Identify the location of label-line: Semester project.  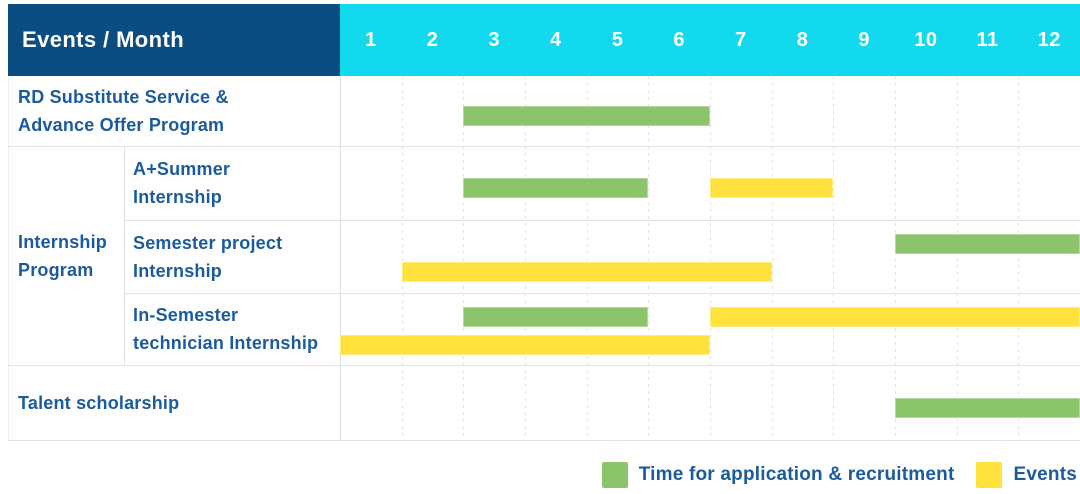
(208, 242).